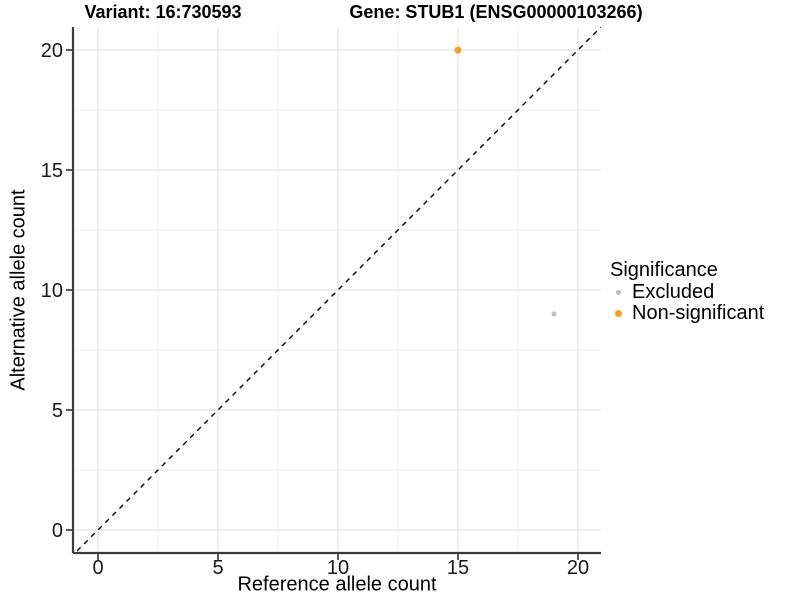 The height and width of the screenshot is (600, 800). I want to click on data-point-non-significant, so click(458, 50).